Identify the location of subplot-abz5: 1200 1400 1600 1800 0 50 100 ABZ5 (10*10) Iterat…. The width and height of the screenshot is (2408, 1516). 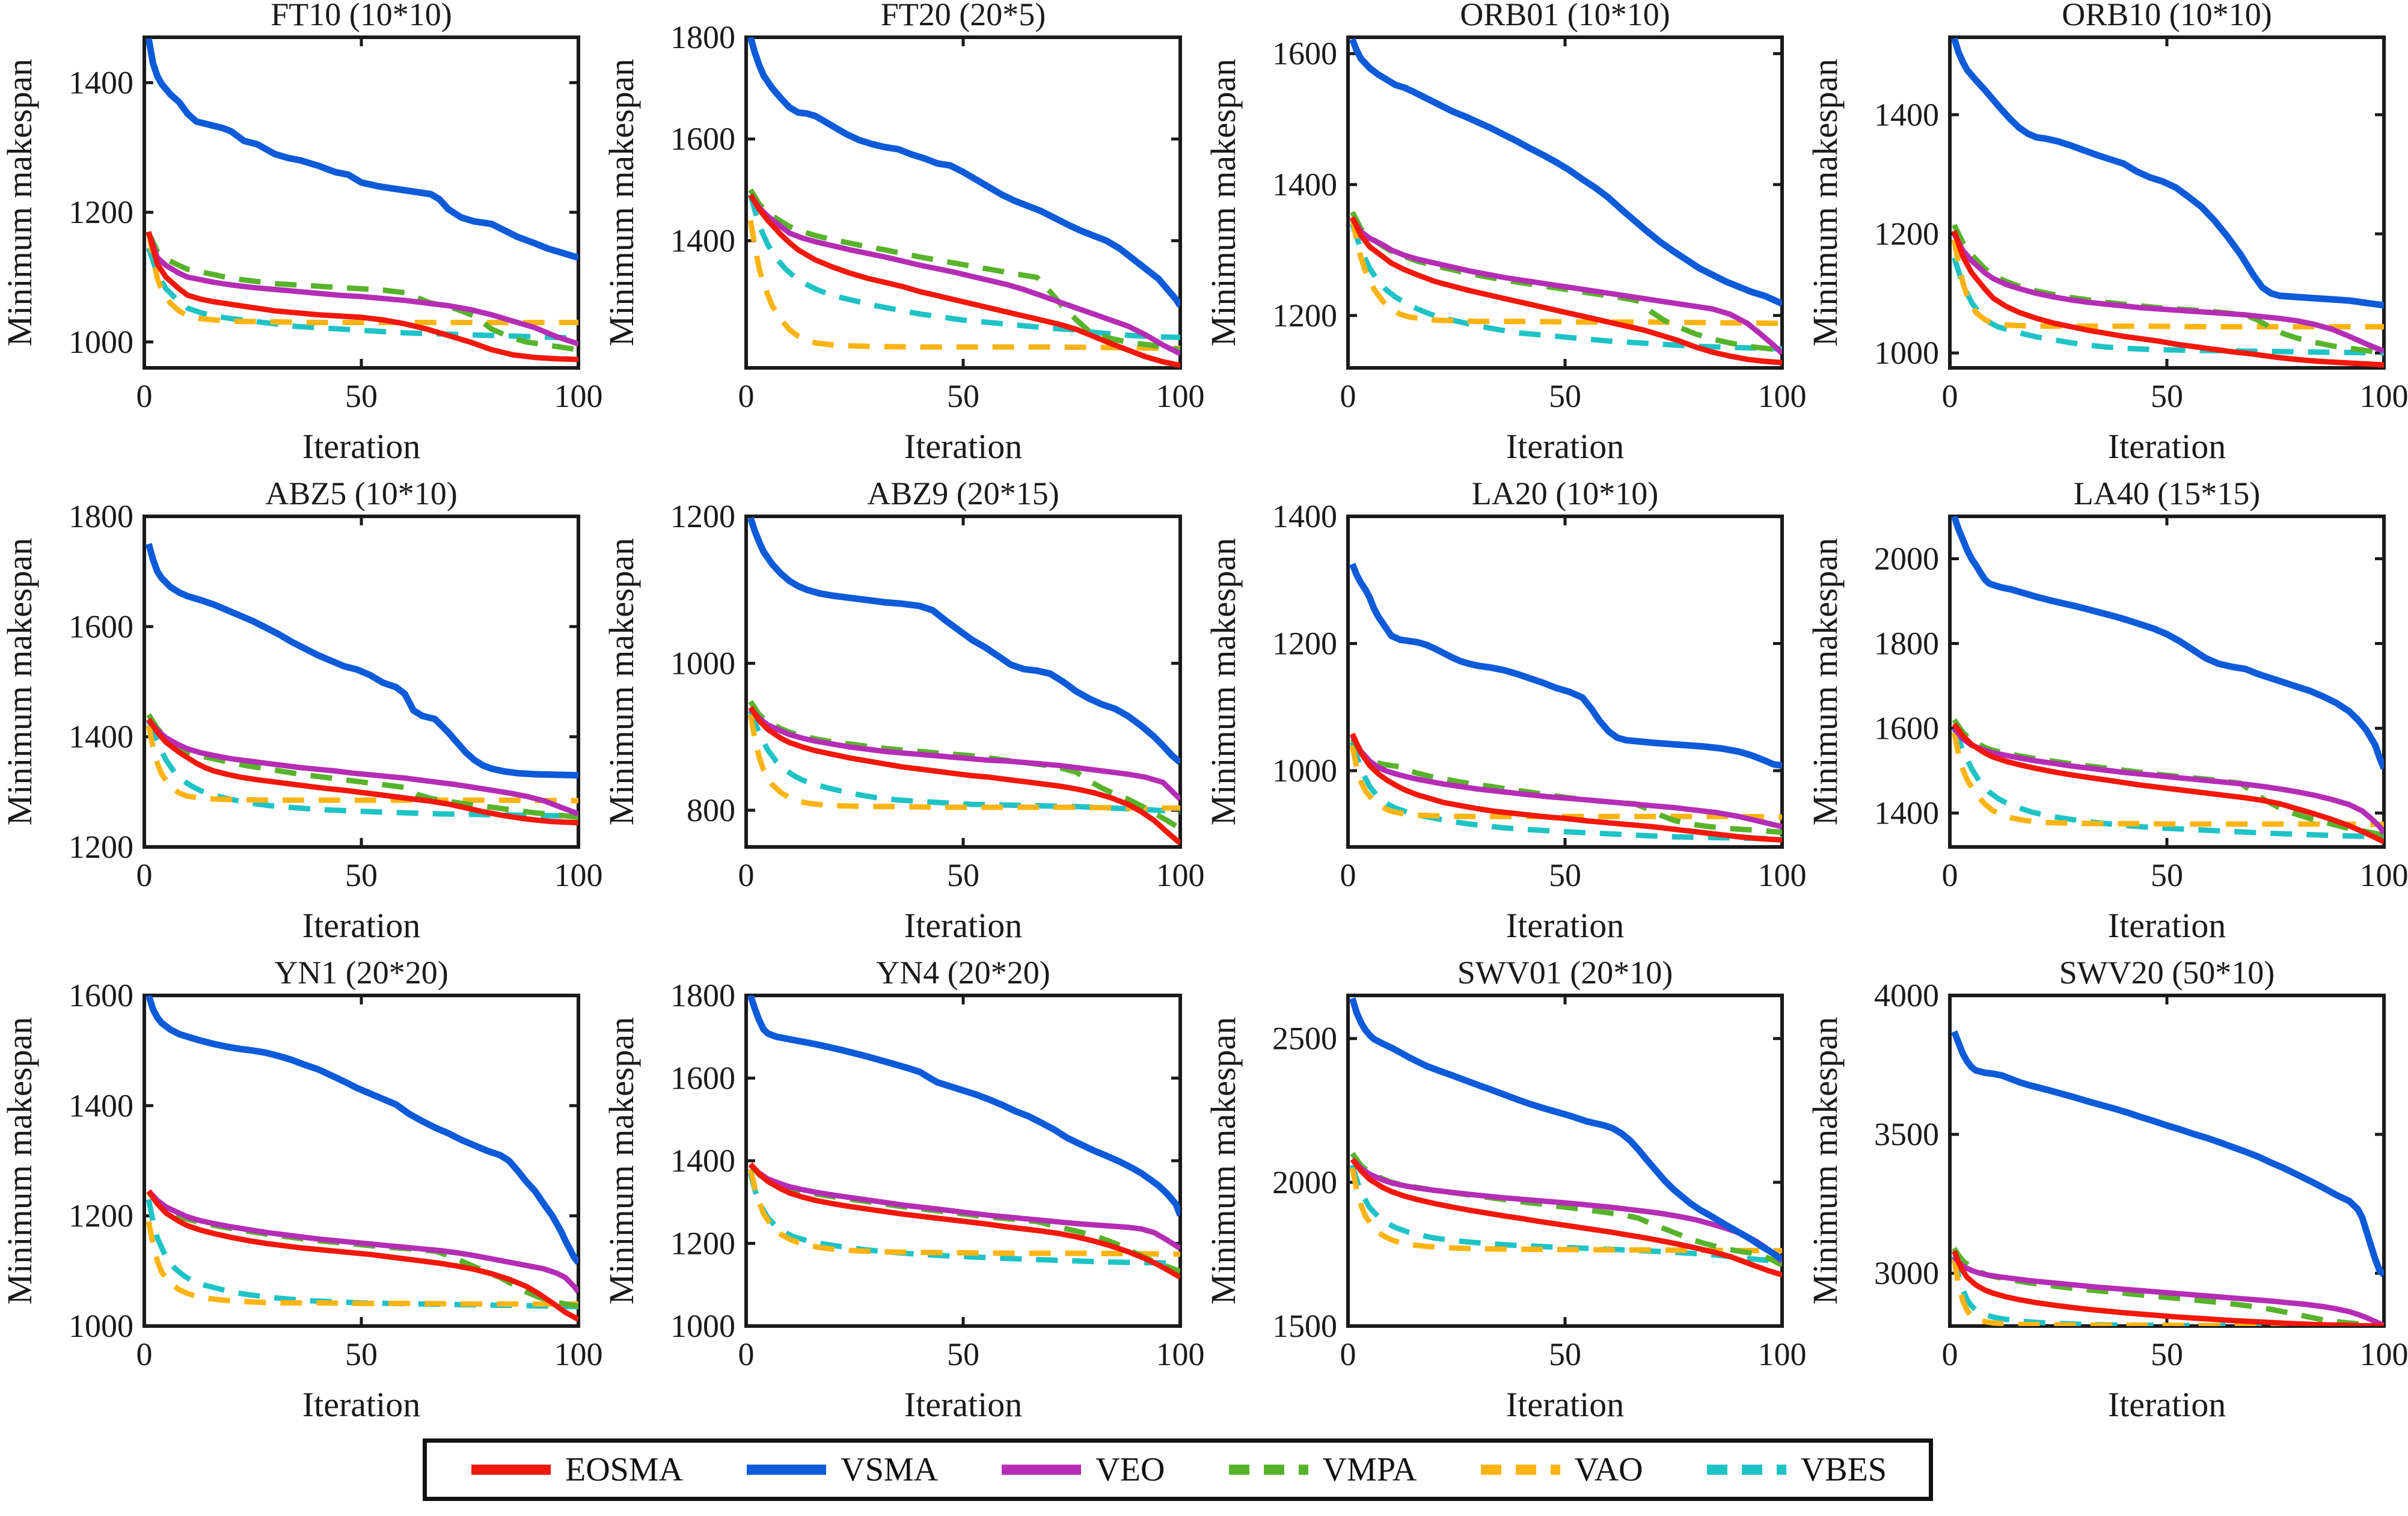
(301, 716).